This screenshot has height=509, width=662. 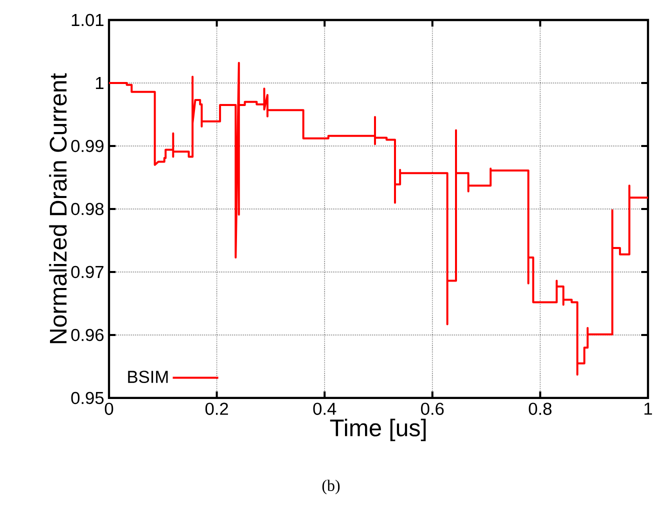 What do you see at coordinates (87, 272) in the screenshot?
I see `y-tick-label: 0.97` at bounding box center [87, 272].